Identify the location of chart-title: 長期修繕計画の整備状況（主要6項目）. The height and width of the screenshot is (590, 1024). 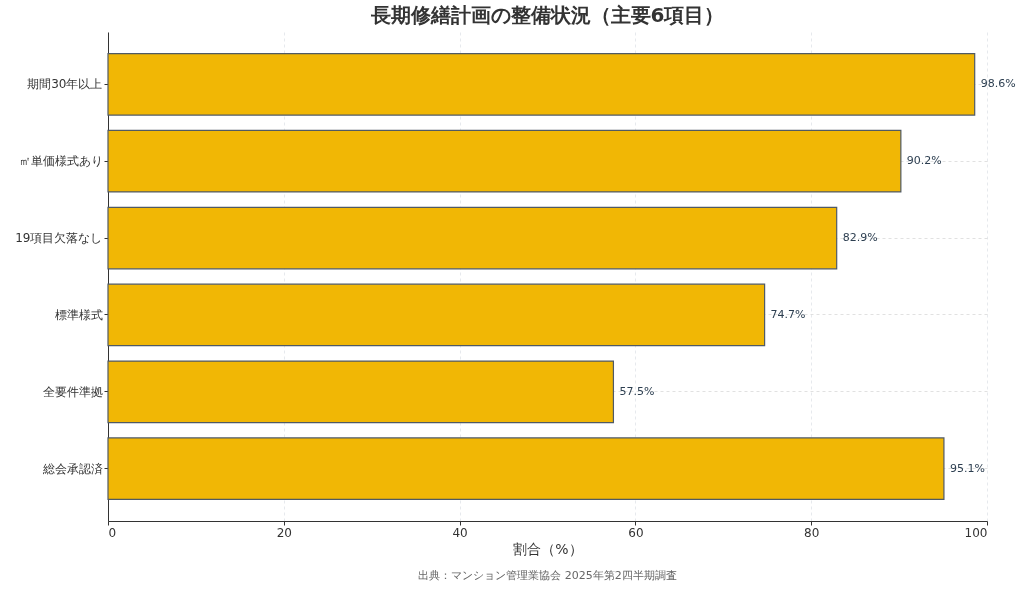
(547, 15).